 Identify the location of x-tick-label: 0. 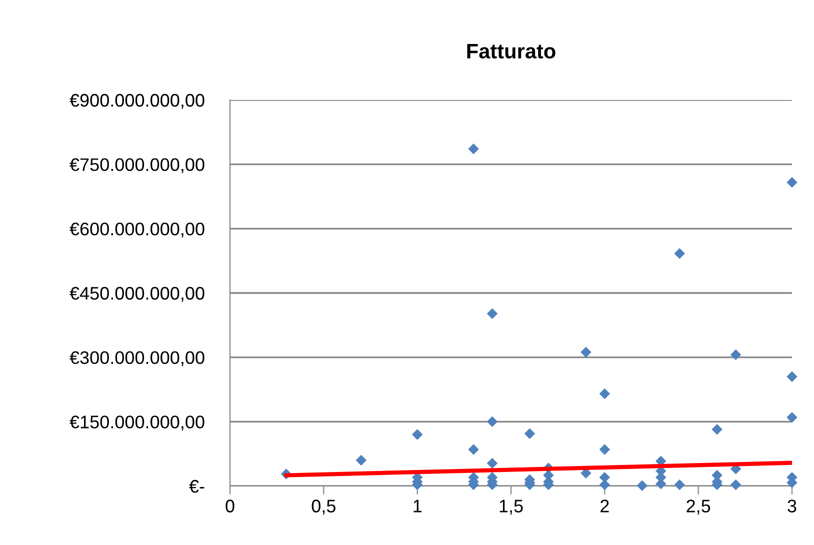
(230, 506).